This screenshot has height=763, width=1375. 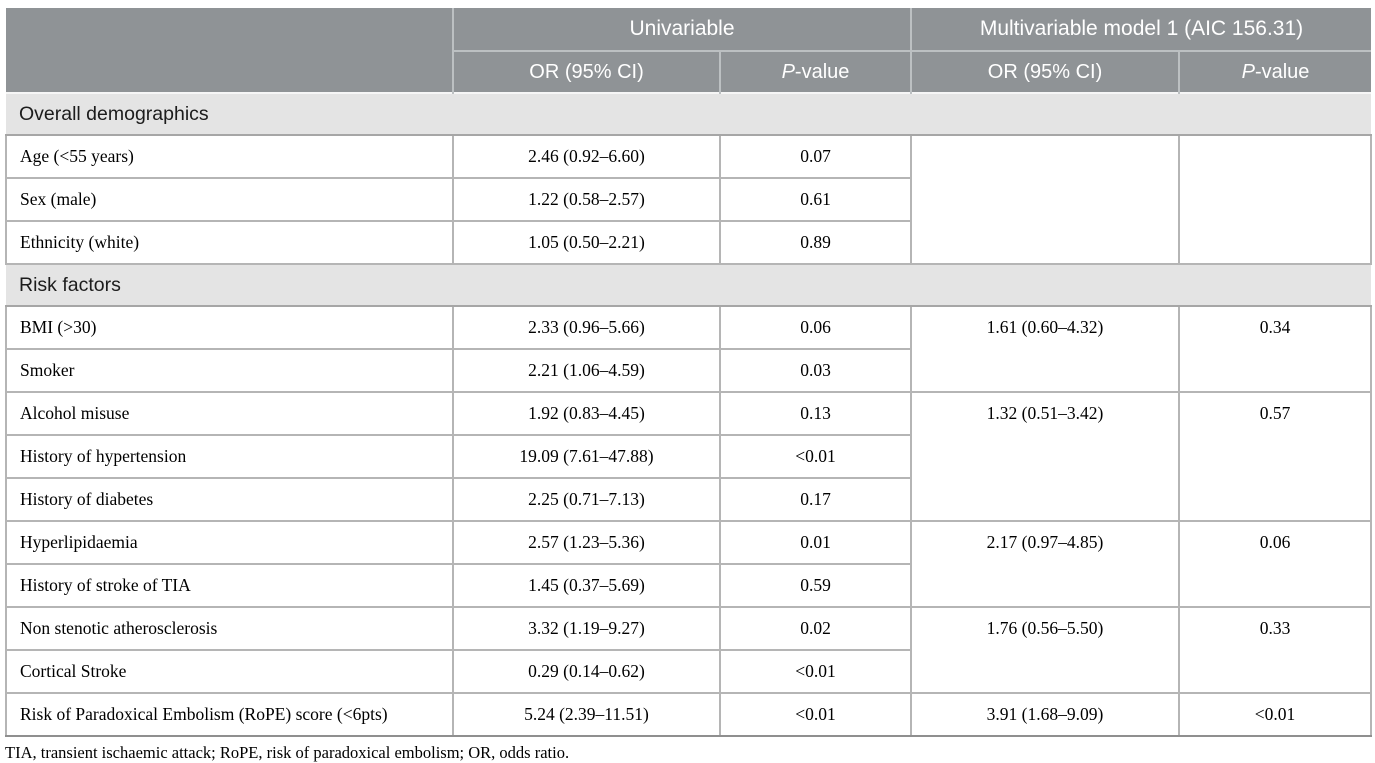 I want to click on uni-or-cell: 2.21 (1.06–4.59), so click(x=586, y=370).